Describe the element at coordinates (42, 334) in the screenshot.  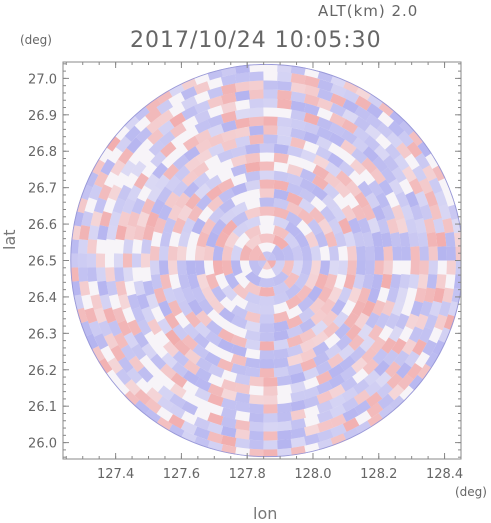
I see `y-tick-label: 26.3` at that location.